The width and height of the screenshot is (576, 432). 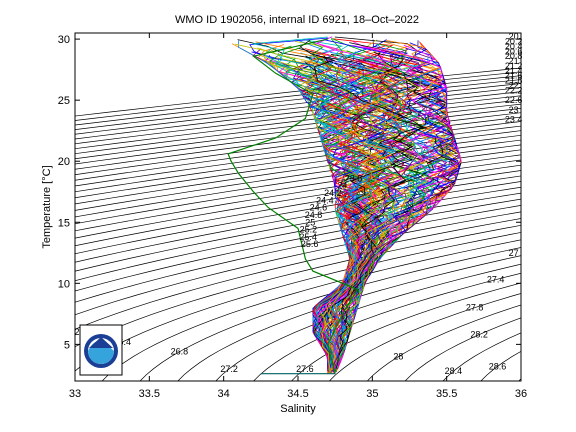 I want to click on isopycnal-label: 27.4, so click(x=496, y=280).